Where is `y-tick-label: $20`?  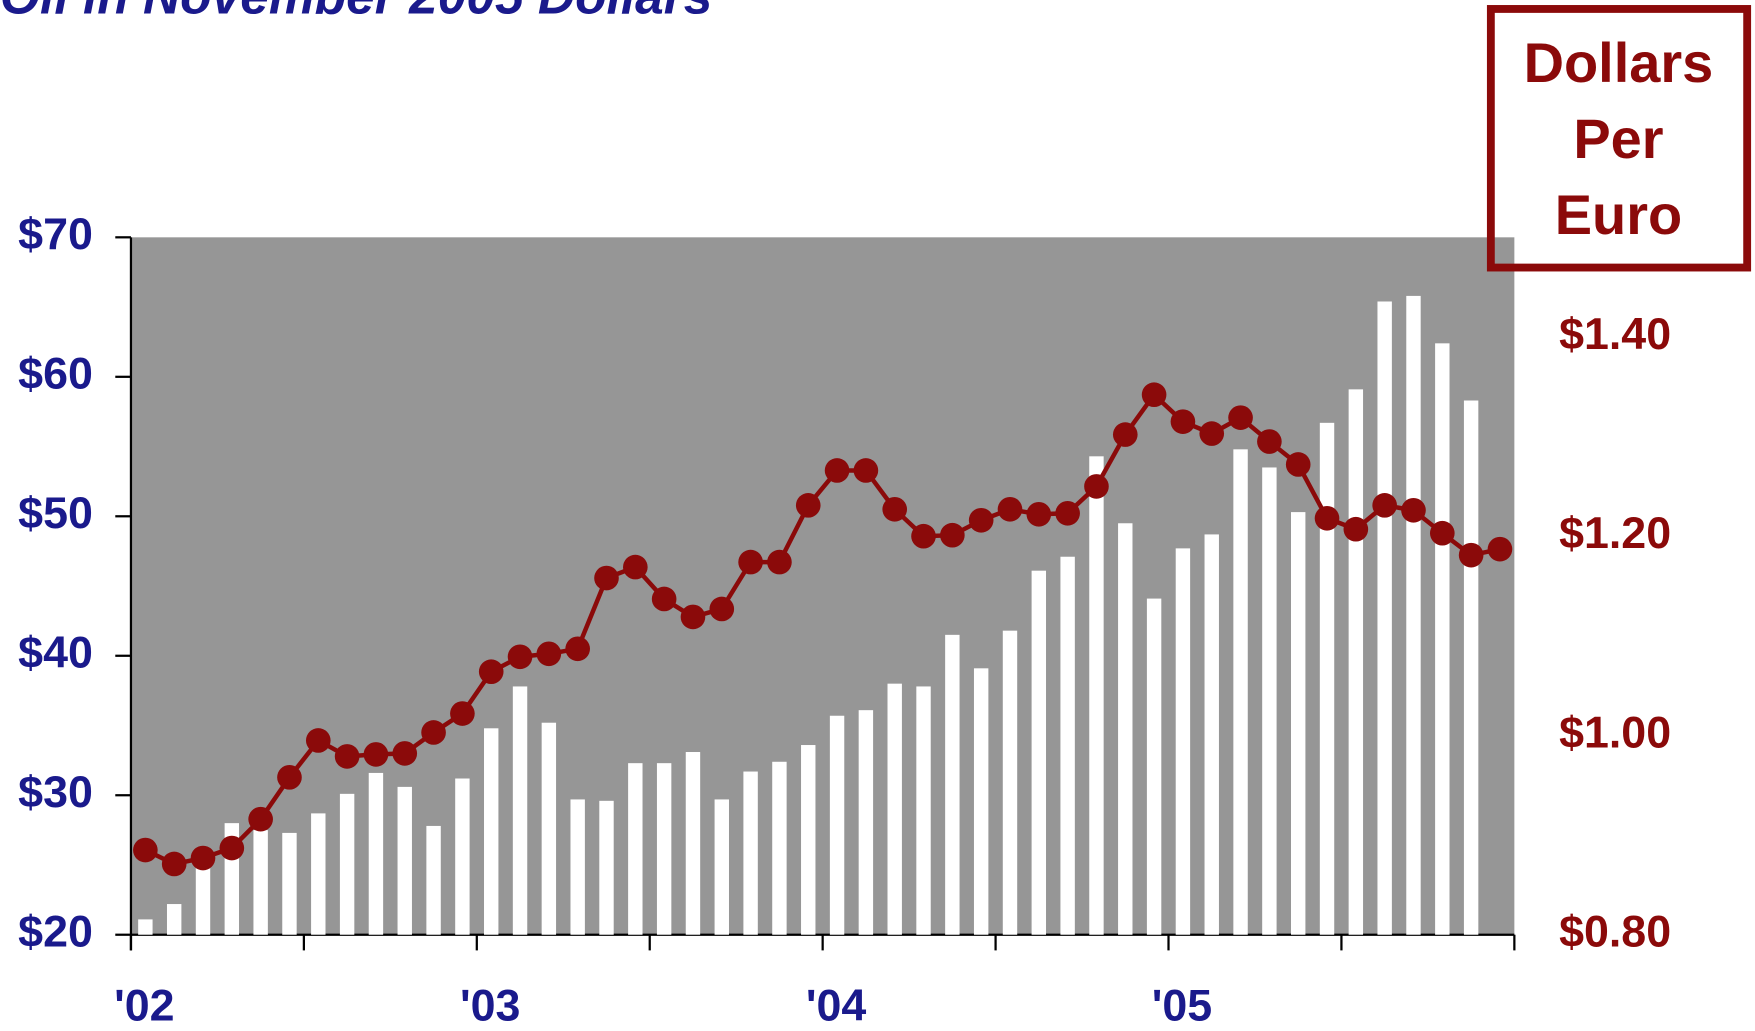
y-tick-label: $20 is located at coordinates (55, 932).